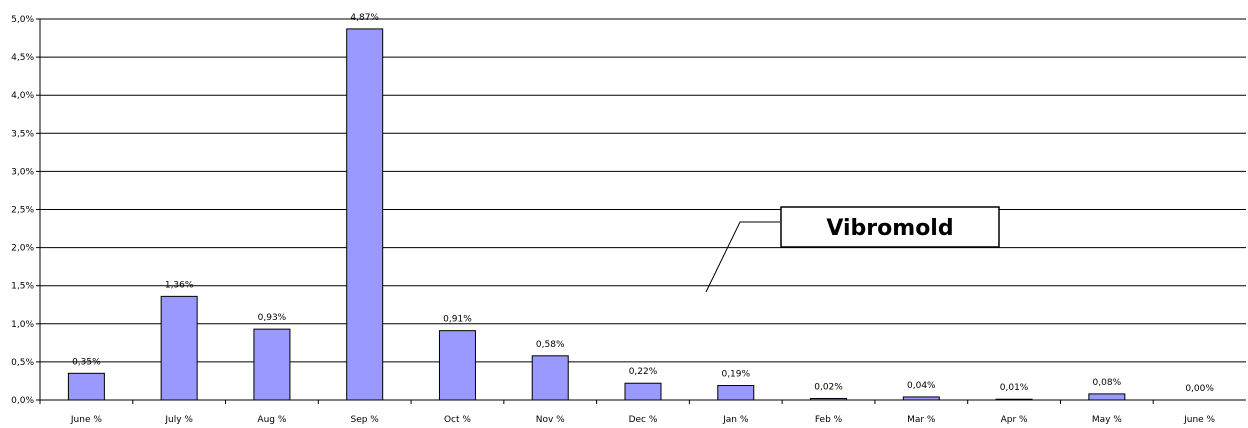 The width and height of the screenshot is (1248, 428). What do you see at coordinates (735, 375) in the screenshot?
I see `data-label: 0,19%` at bounding box center [735, 375].